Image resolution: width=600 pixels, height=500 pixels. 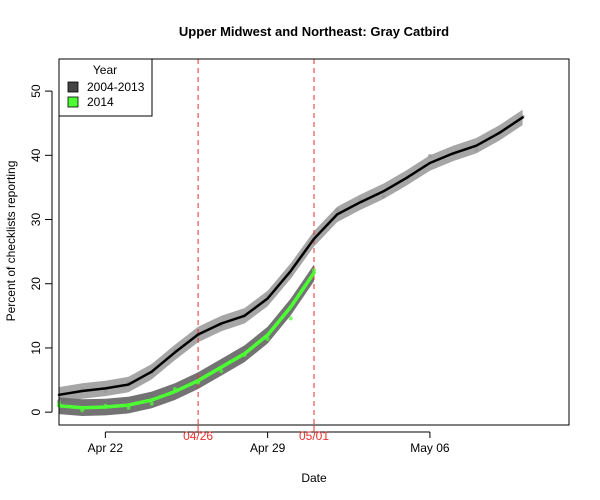 I want to click on x-tick-label: Apr 29, so click(x=268, y=448).